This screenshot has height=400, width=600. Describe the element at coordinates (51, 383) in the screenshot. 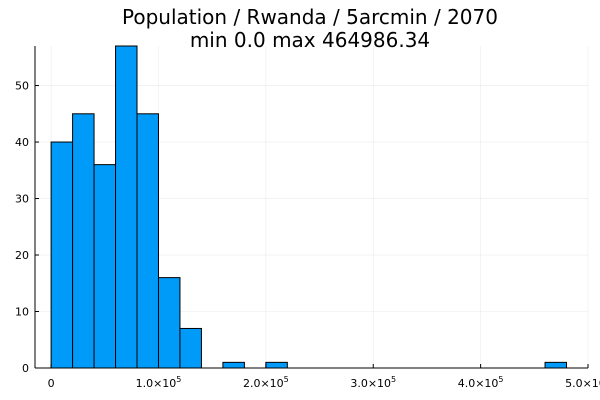

I see `x-tick-label: 0` at that location.